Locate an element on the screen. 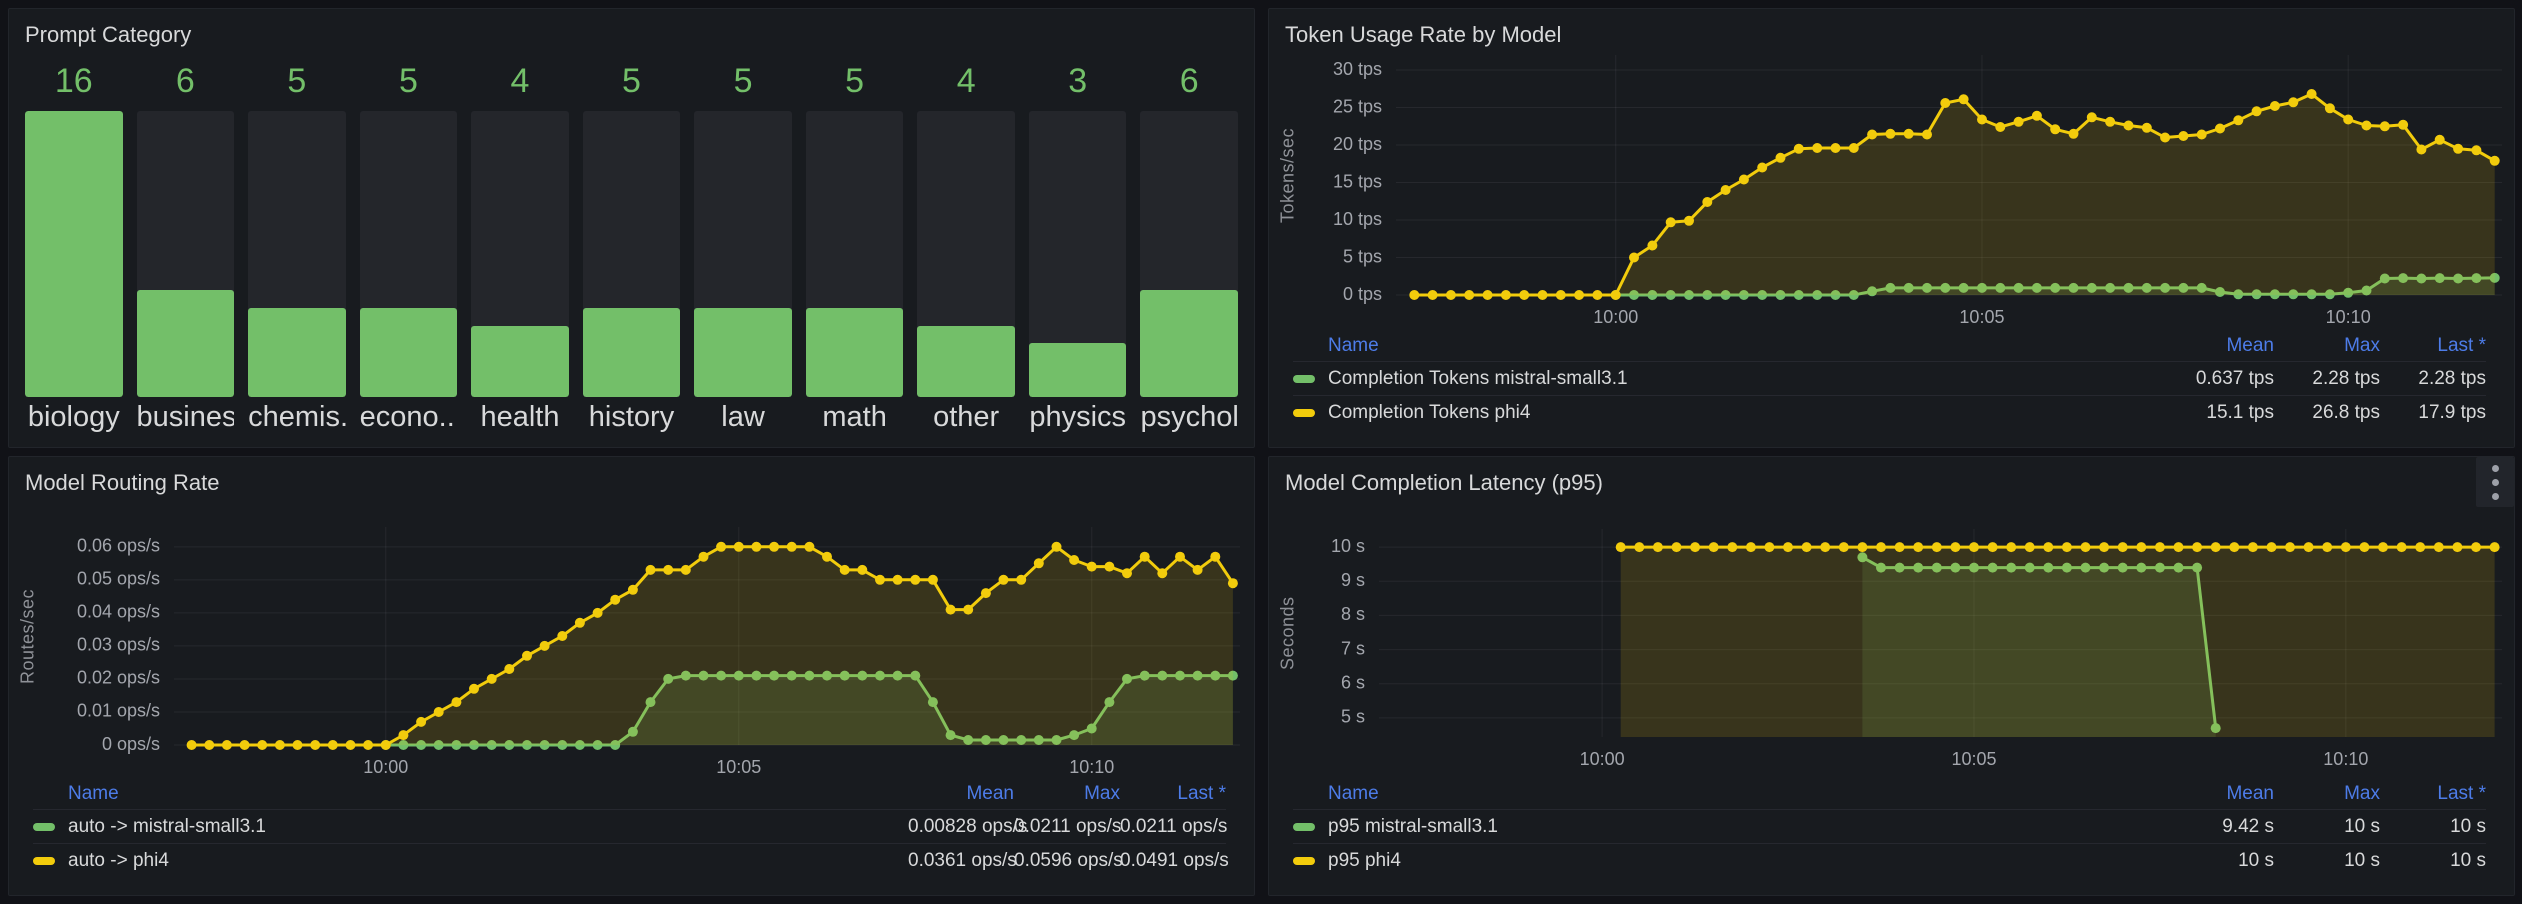  y-tick-label: 0.06 ops/s is located at coordinates (118, 546).